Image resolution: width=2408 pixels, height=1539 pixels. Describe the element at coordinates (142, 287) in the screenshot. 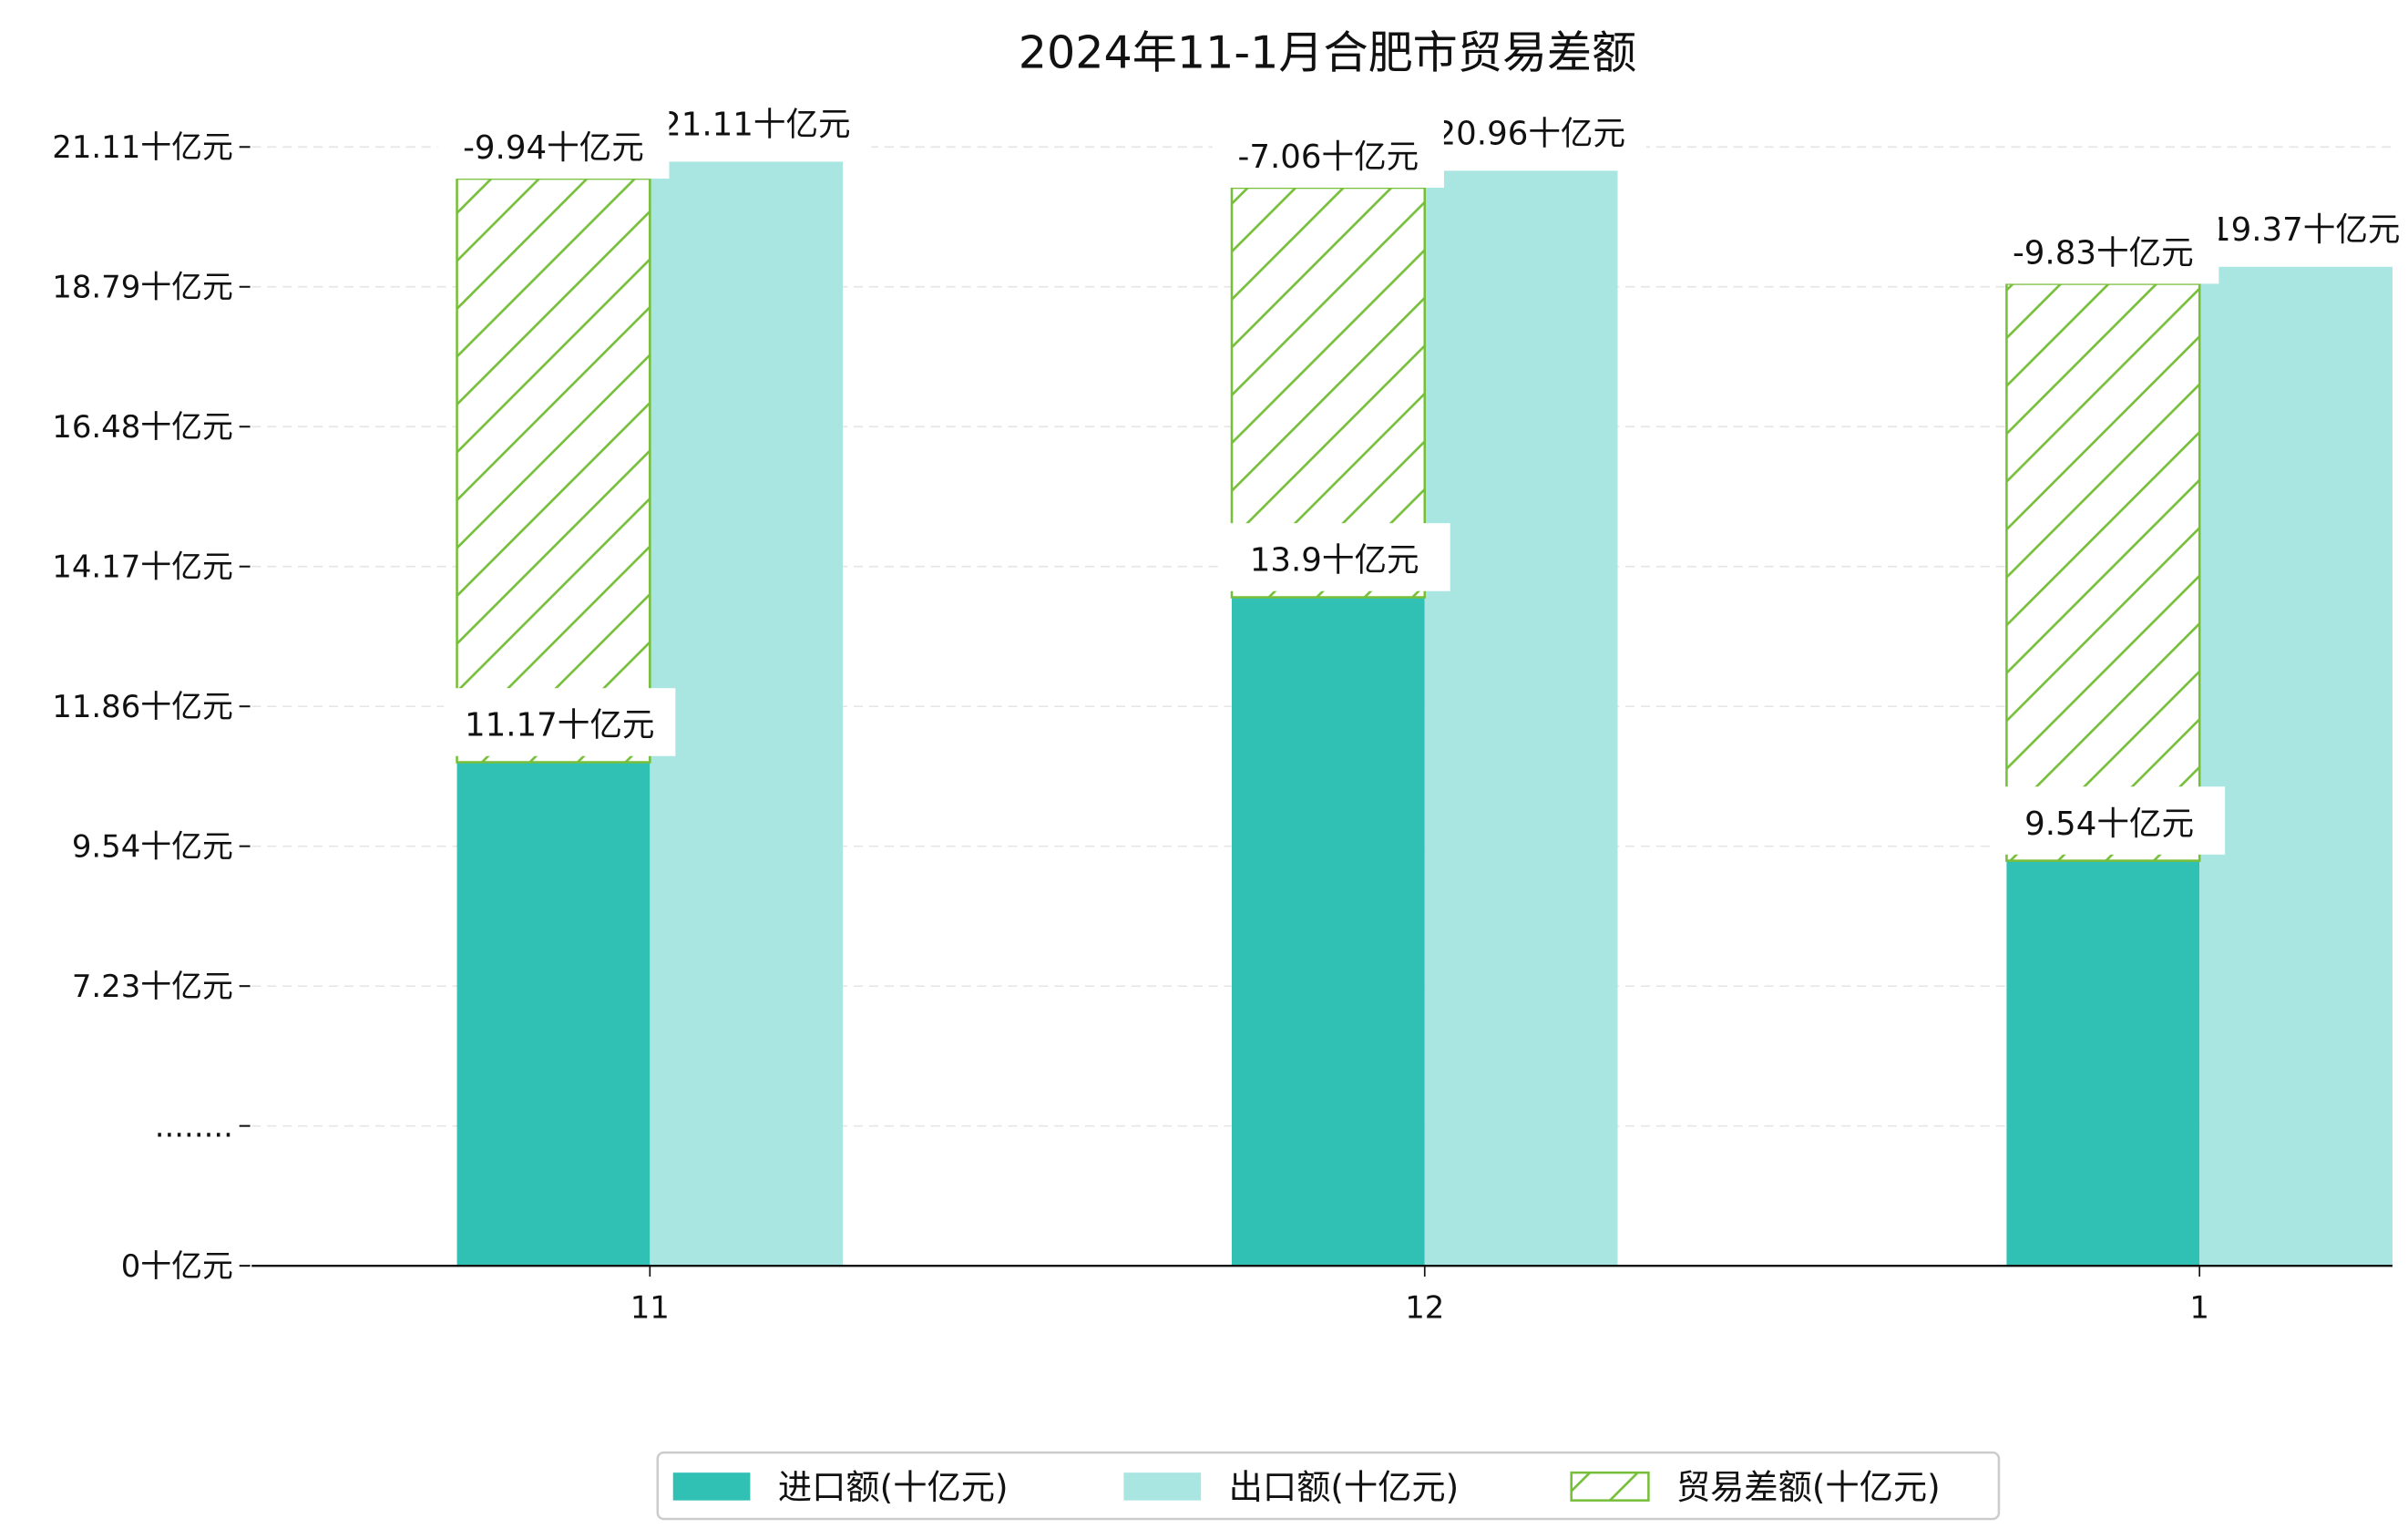

I see `y-tick-label: 18.79十亿元` at that location.